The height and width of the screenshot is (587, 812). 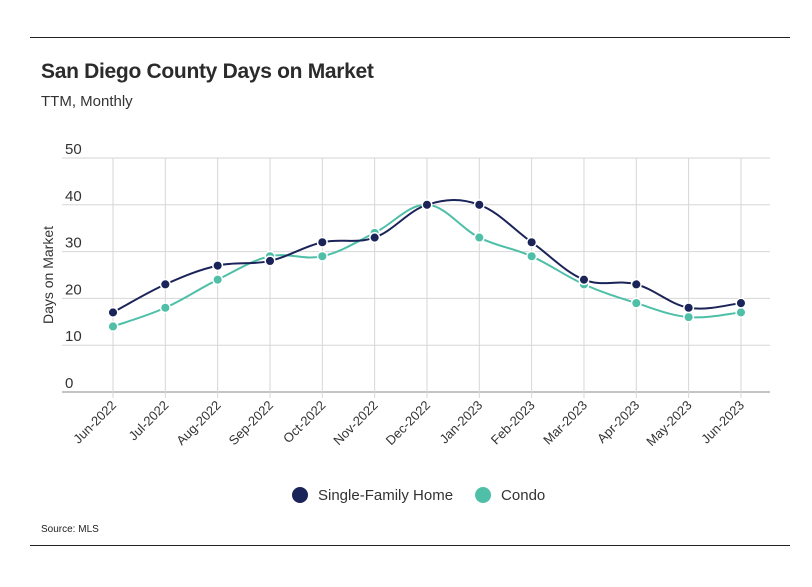 What do you see at coordinates (270, 261) in the screenshot?
I see `point-single-family-home-Sep-2022` at bounding box center [270, 261].